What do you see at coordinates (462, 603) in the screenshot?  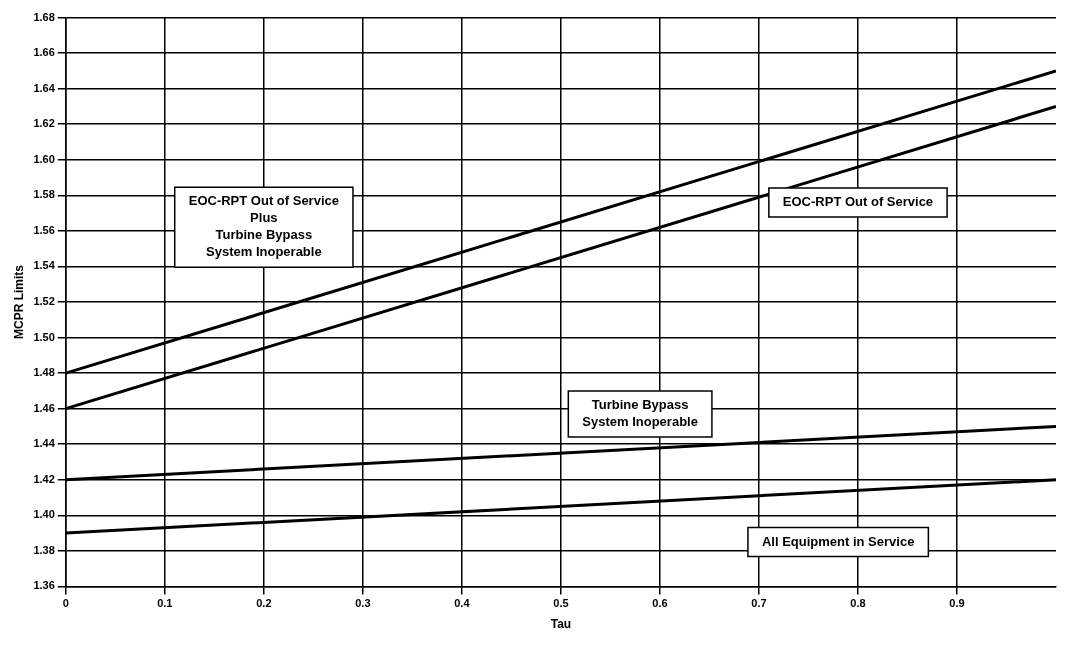 I see `x-tick-label: 0.4` at bounding box center [462, 603].